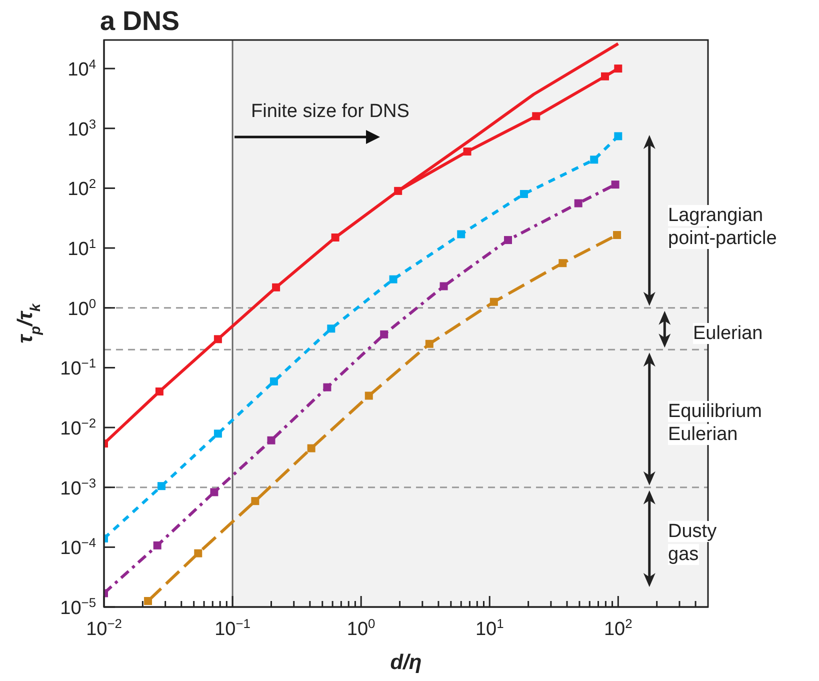 Image resolution: width=819 pixels, height=681 pixels. Describe the element at coordinates (82, 68) in the screenshot. I see `y-tick-label: 10$^{4}$` at that location.